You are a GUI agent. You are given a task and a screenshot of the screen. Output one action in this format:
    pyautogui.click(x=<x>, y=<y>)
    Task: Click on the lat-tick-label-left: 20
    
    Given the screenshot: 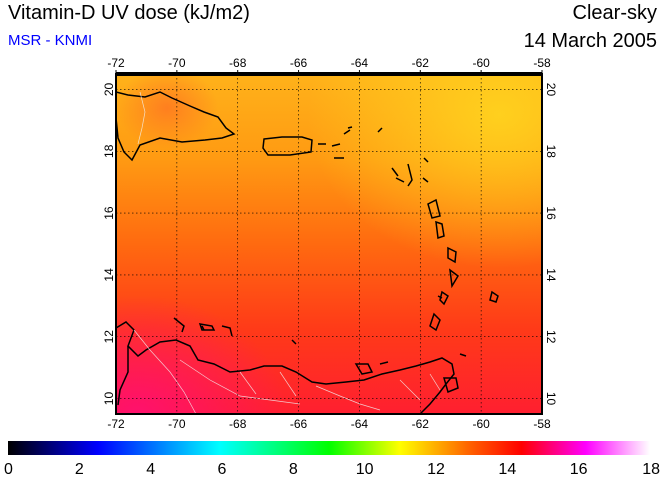 What is the action you would take?
    pyautogui.click(x=109, y=89)
    